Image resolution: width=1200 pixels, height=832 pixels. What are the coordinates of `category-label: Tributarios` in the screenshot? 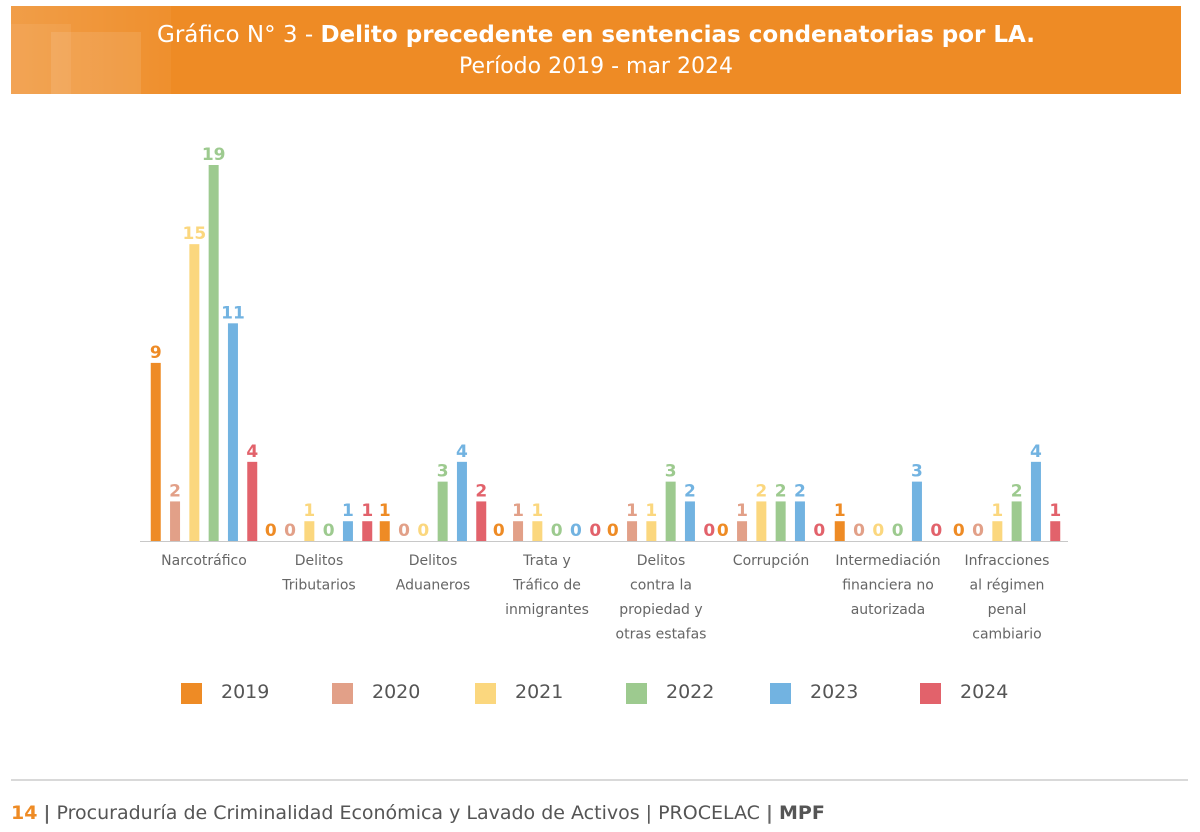 It's located at (318, 586).